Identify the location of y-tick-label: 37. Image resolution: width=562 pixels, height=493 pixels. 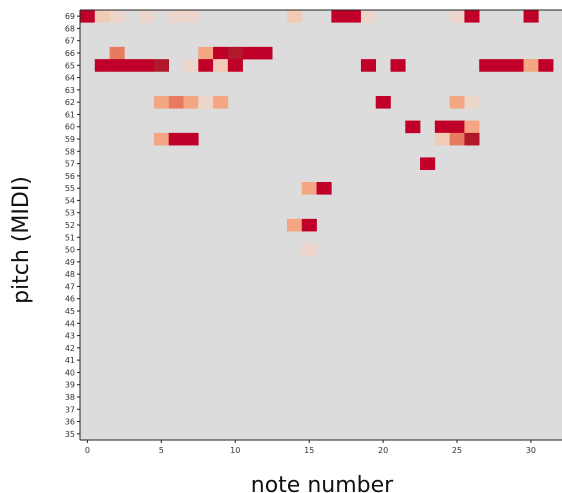
(70, 409).